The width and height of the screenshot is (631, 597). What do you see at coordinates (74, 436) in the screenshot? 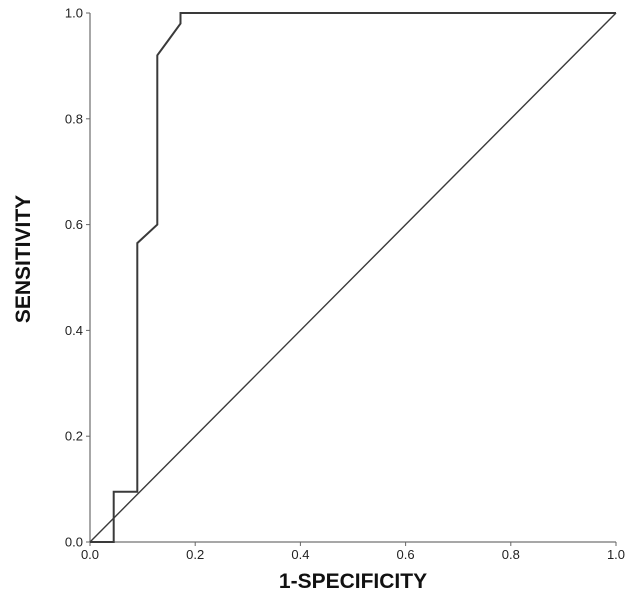
I see `y-tick-label: 0.2` at bounding box center [74, 436].